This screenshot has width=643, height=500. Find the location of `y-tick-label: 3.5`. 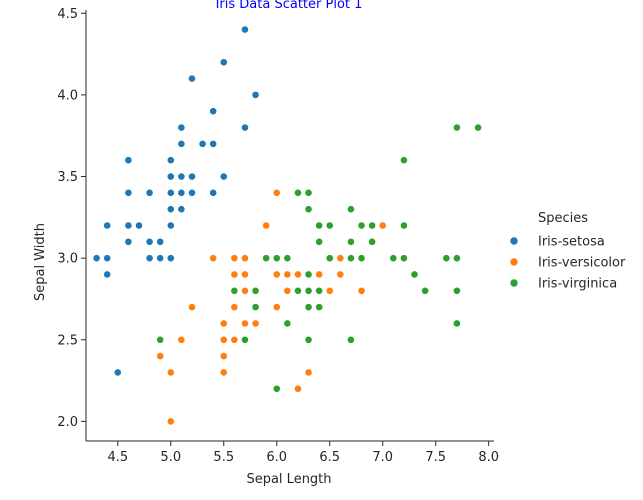

y-tick-label: 3.5 is located at coordinates (67, 177).